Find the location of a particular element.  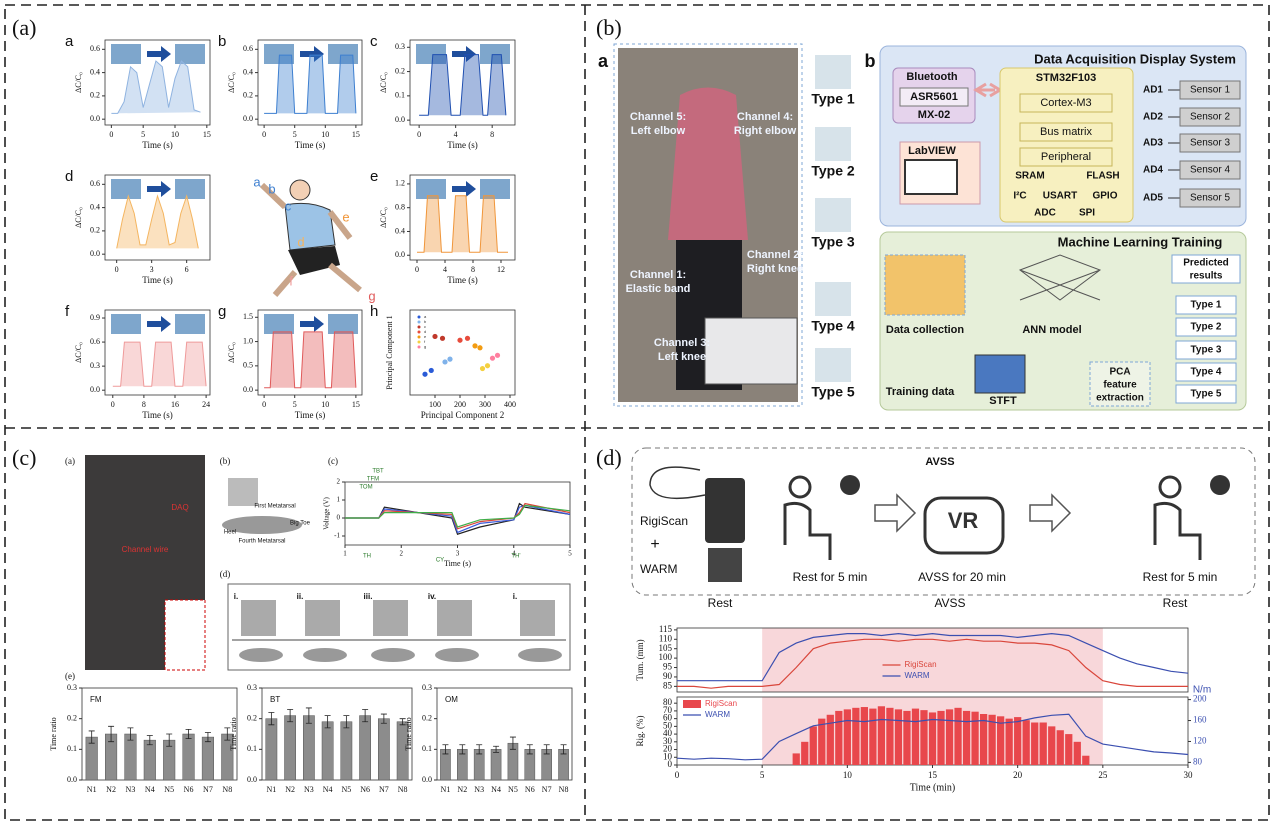

stft-icon is located at coordinates (1000, 374).